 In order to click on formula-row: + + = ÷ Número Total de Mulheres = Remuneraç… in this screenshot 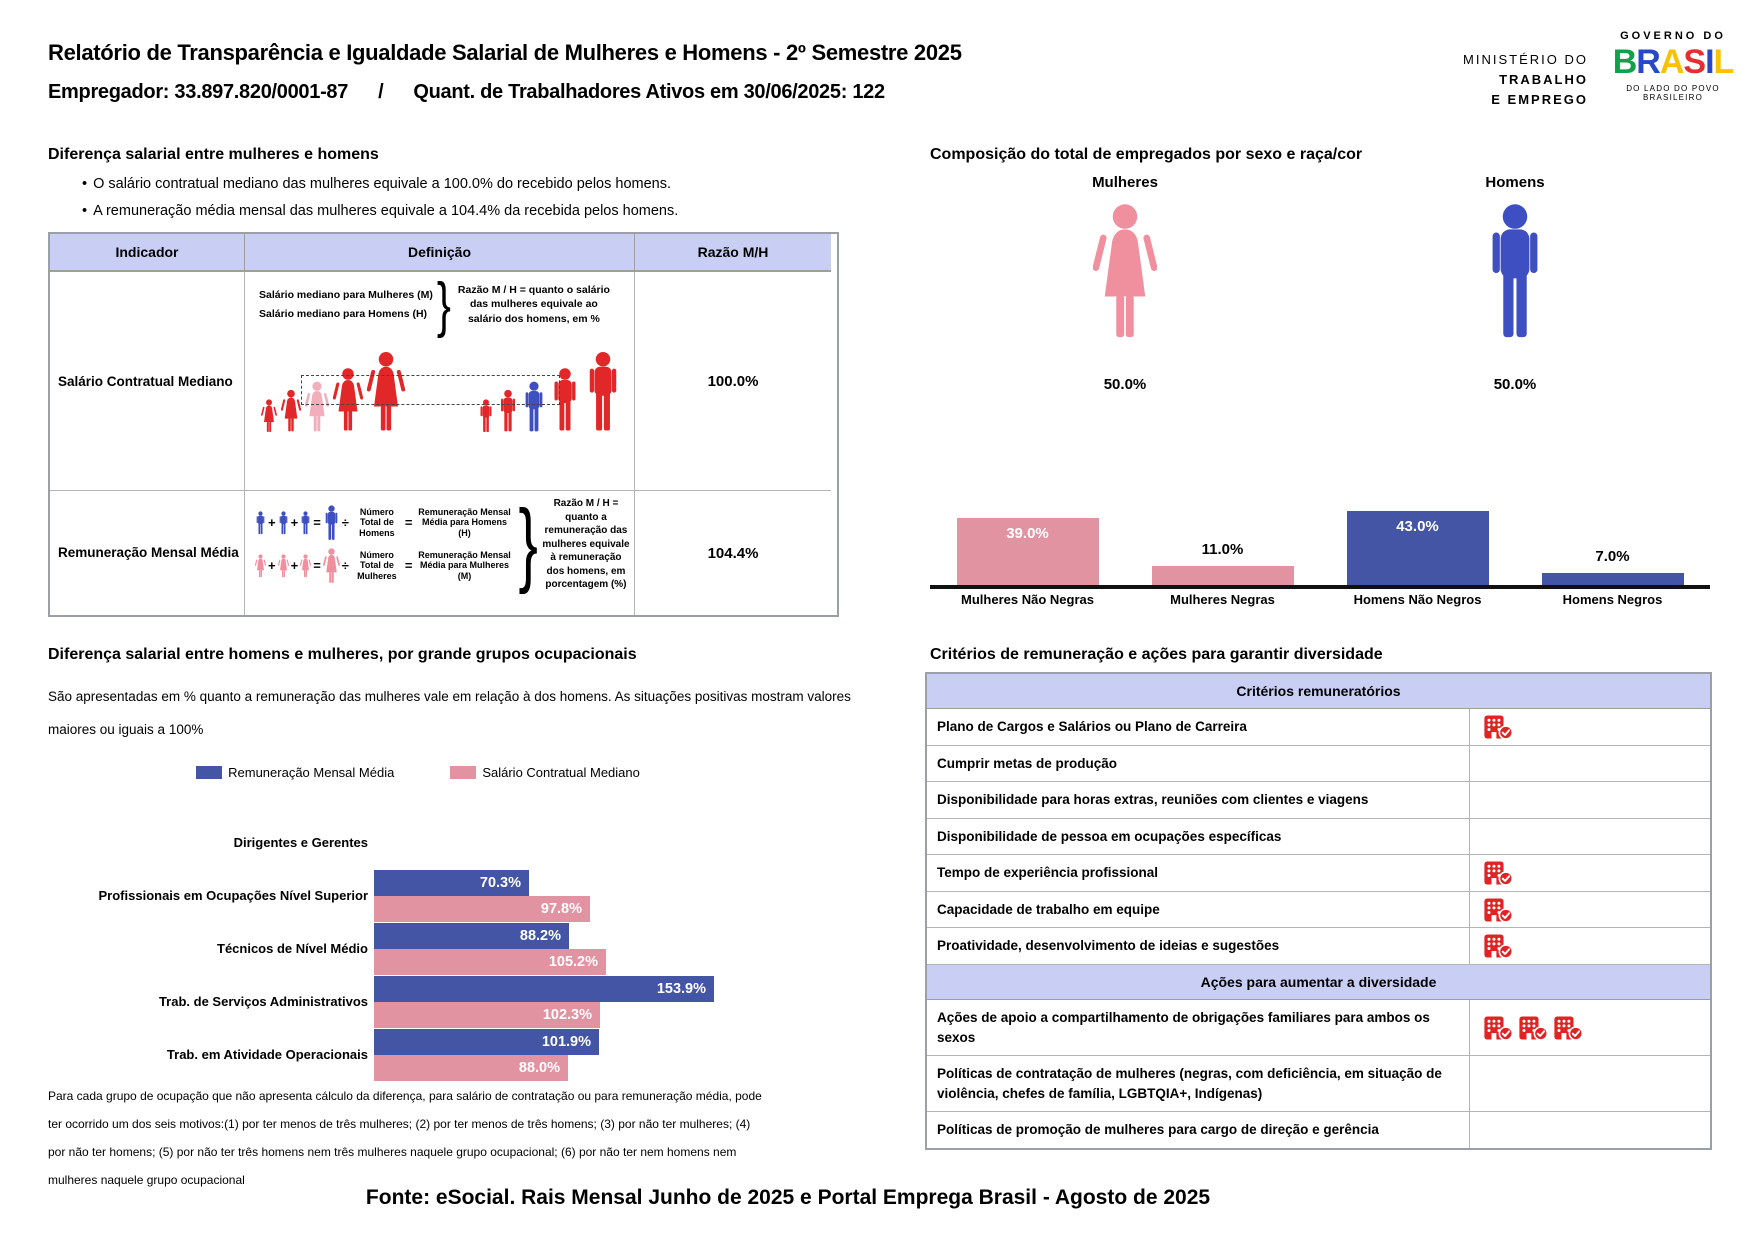, I will do `click(385, 566)`.